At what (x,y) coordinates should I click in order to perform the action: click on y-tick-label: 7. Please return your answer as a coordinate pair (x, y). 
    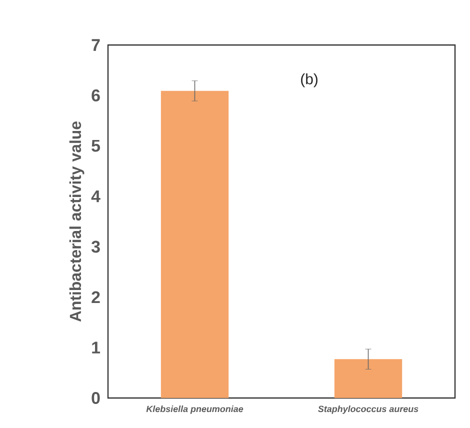
    Looking at the image, I should click on (96, 45).